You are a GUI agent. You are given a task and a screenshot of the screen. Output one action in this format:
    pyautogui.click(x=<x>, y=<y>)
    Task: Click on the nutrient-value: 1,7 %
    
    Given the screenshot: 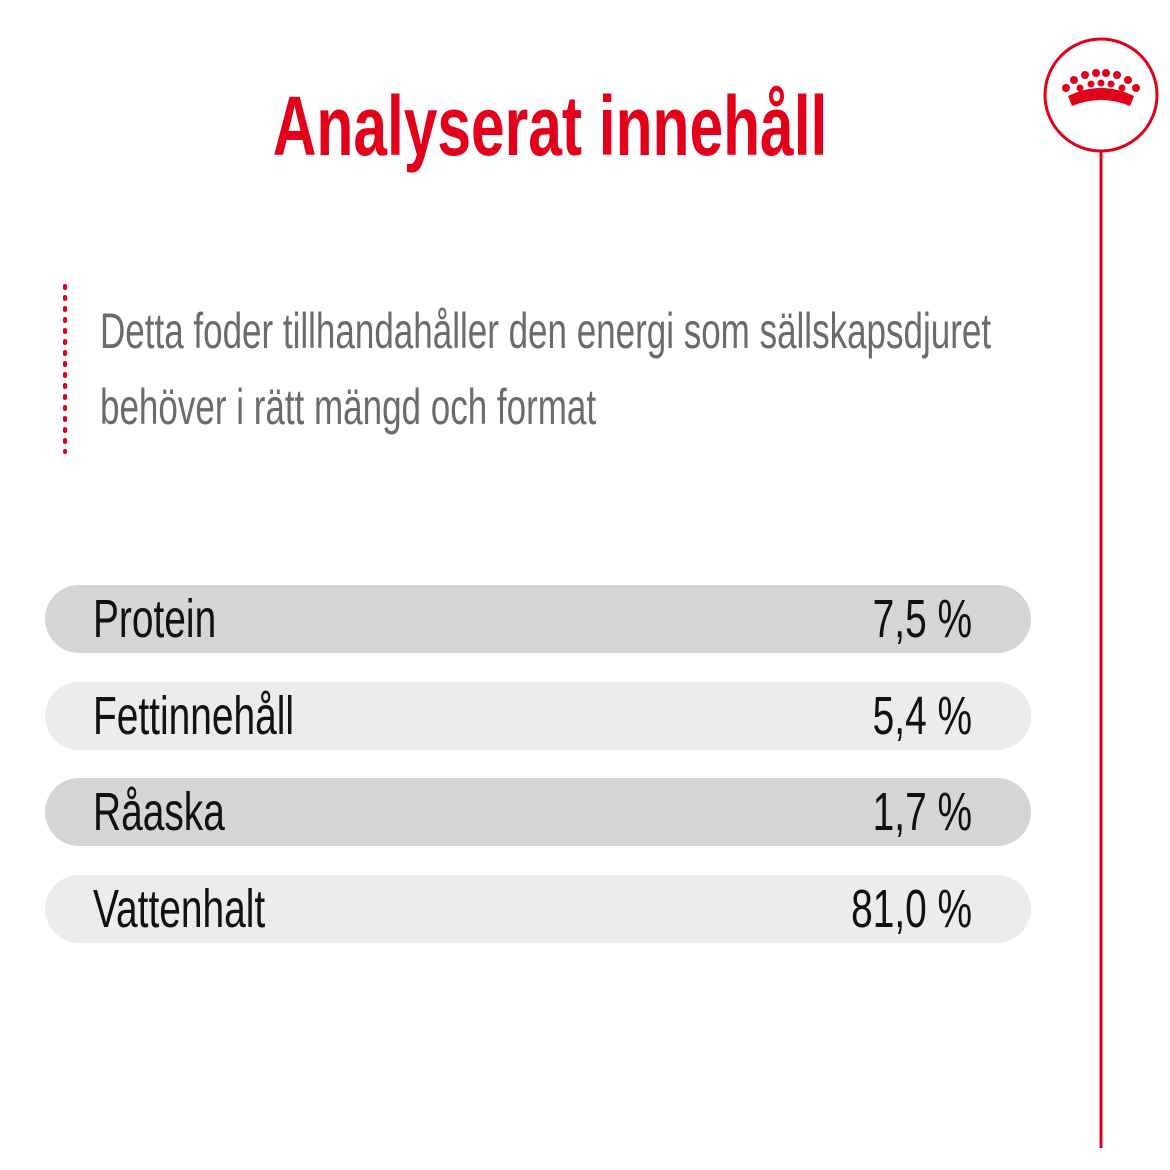 What is the action you would take?
    pyautogui.click(x=922, y=812)
    